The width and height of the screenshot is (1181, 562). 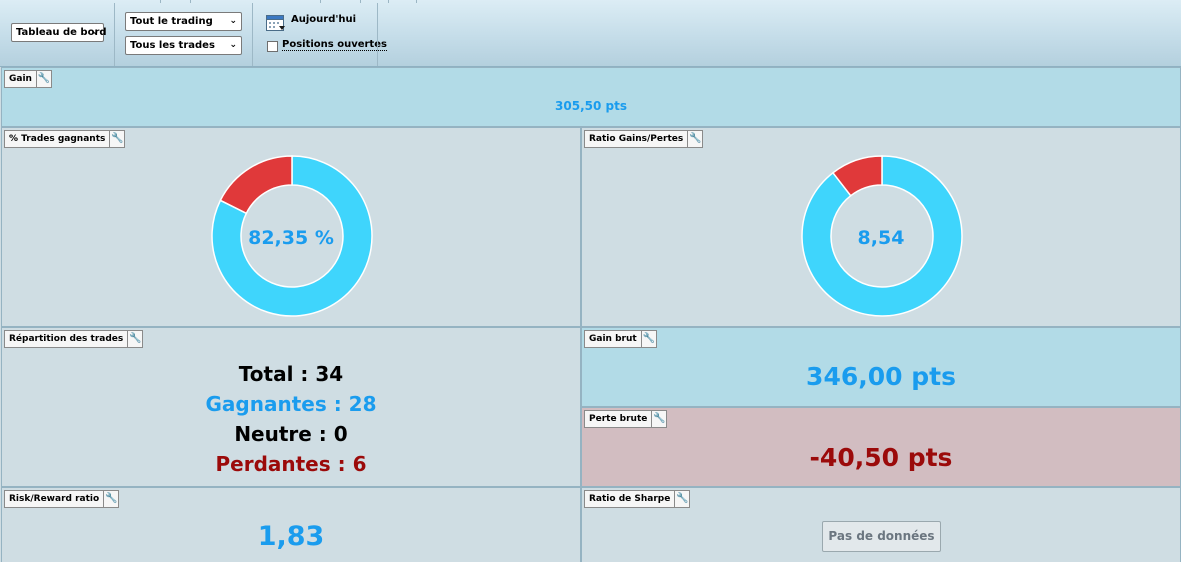 I want to click on panel-title-label: Répartition des trades, so click(x=66, y=339).